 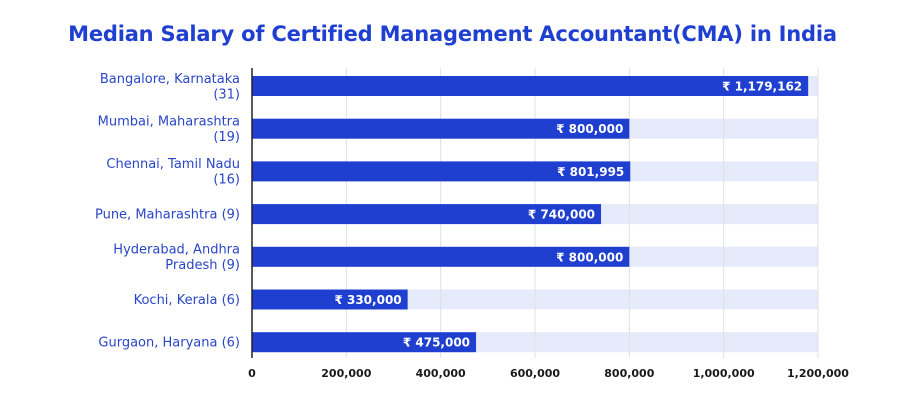 What do you see at coordinates (367, 300) in the screenshot?
I see `data-label: ₹ 330,000` at bounding box center [367, 300].